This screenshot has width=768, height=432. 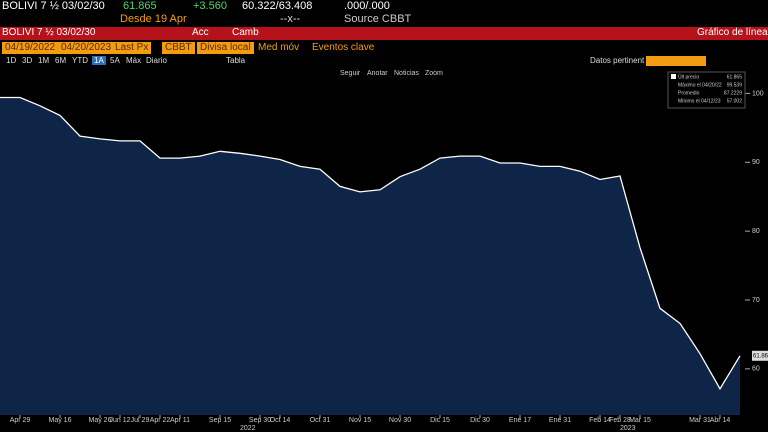 I want to click on x-tick-label: Apr 11, so click(x=180, y=420).